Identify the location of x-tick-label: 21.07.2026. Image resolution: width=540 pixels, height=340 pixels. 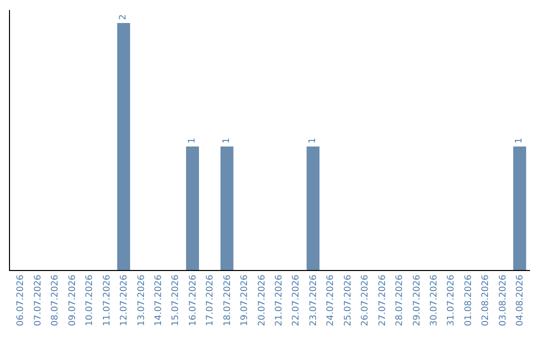
(279, 300).